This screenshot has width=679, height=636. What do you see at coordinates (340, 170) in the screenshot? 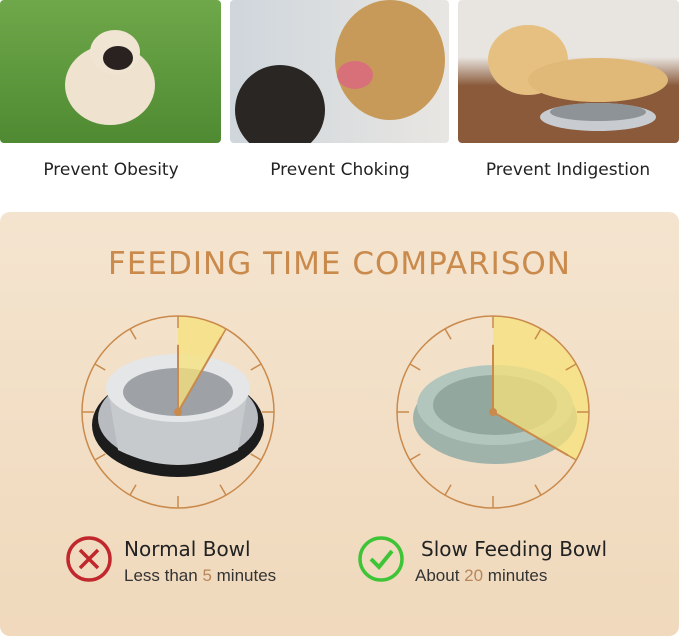
I see `caption-choking: Prevent Choking` at bounding box center [340, 170].